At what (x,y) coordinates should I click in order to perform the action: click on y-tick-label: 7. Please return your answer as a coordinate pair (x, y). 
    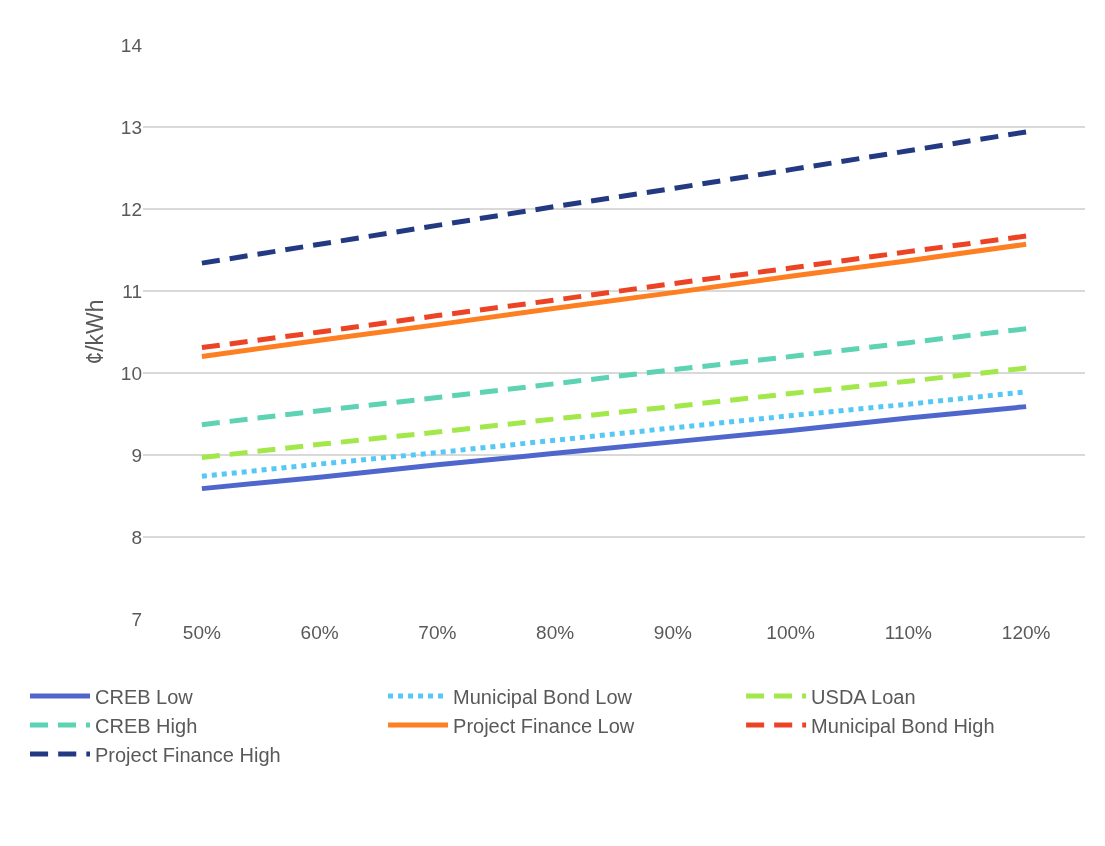
    Looking at the image, I should click on (136, 619).